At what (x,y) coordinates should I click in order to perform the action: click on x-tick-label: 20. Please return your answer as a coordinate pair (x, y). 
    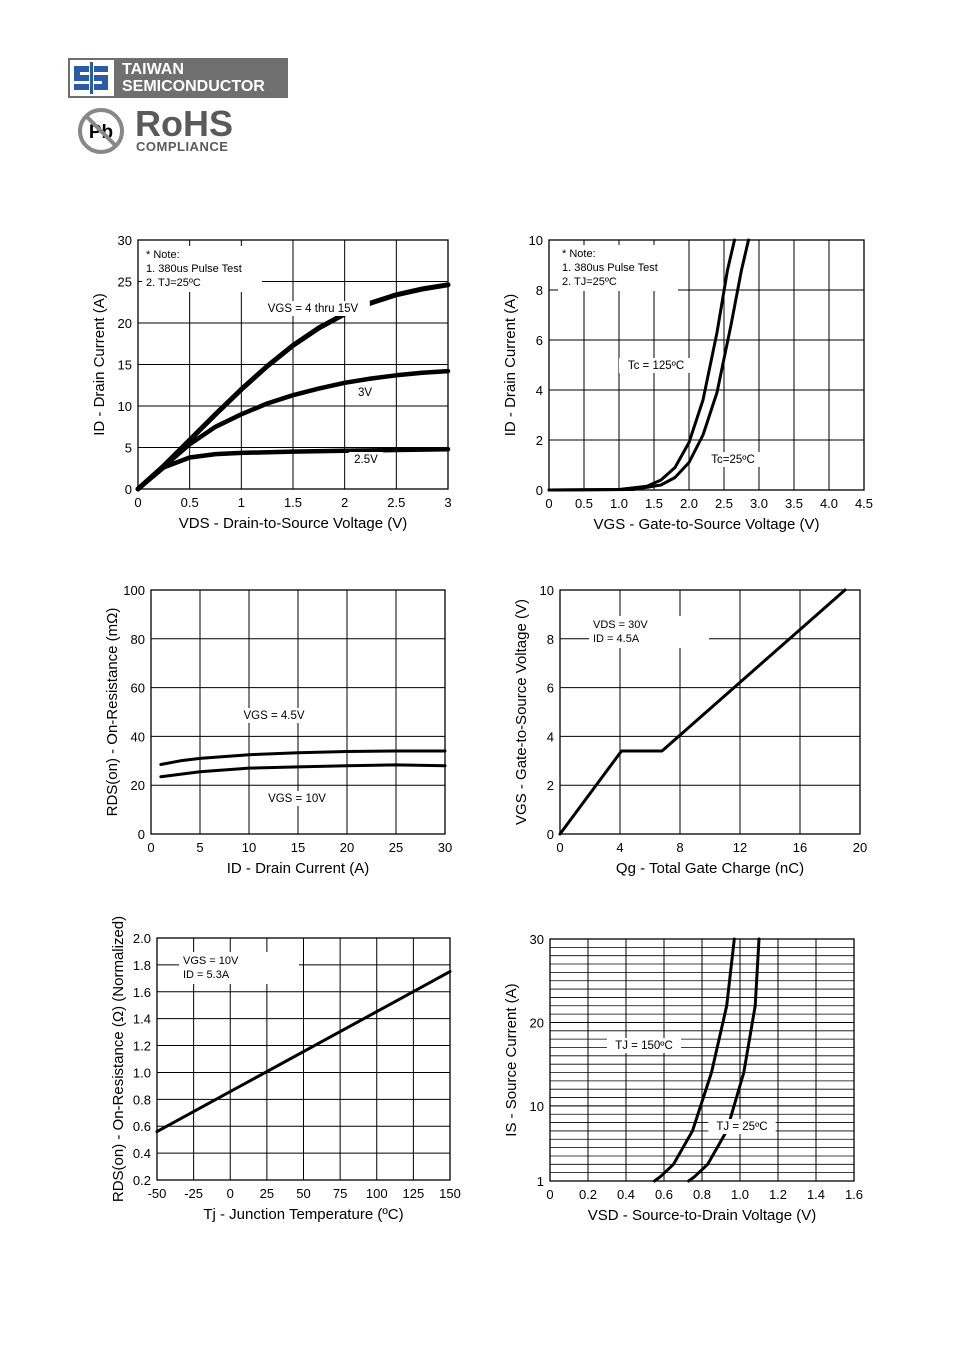
    Looking at the image, I should click on (860, 847).